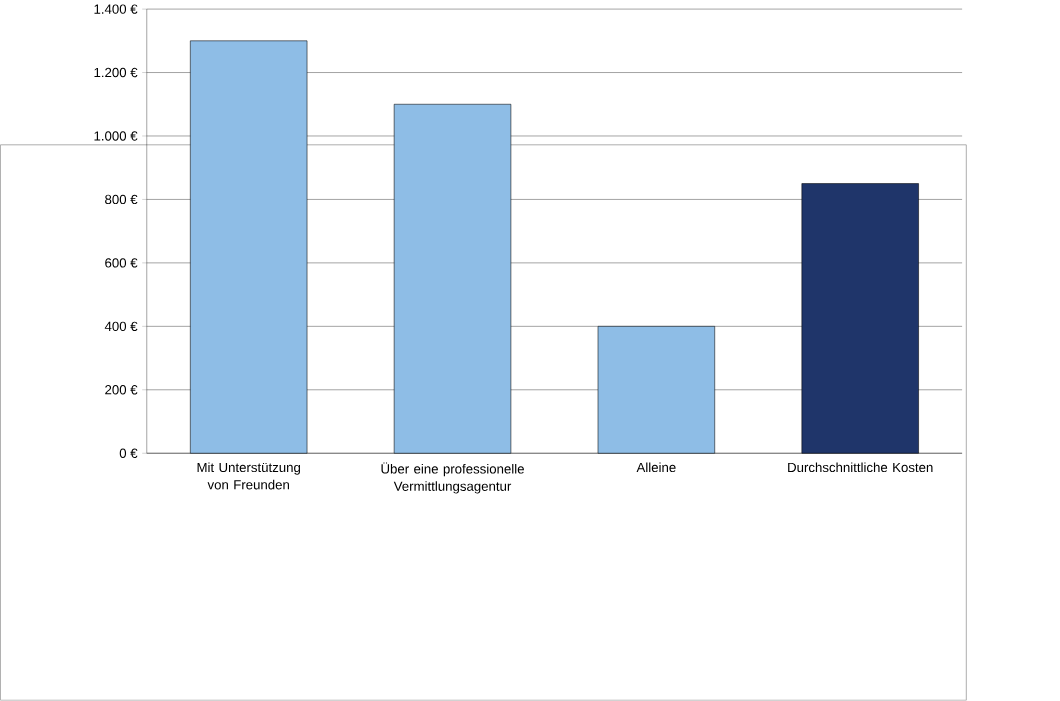 The height and width of the screenshot is (701, 1060). I want to click on y-tick-label: 600 €, so click(121, 263).